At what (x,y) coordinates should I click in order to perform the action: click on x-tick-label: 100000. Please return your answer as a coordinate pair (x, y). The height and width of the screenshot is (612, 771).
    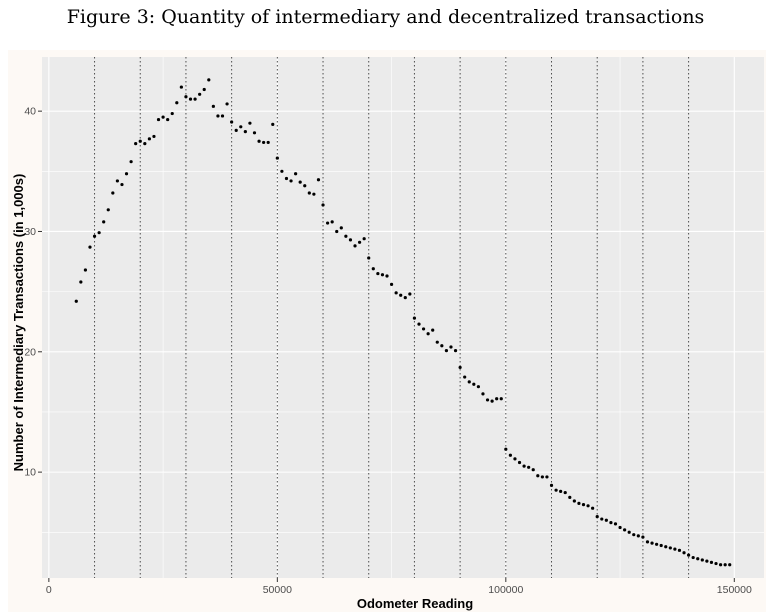
    Looking at the image, I should click on (505, 590).